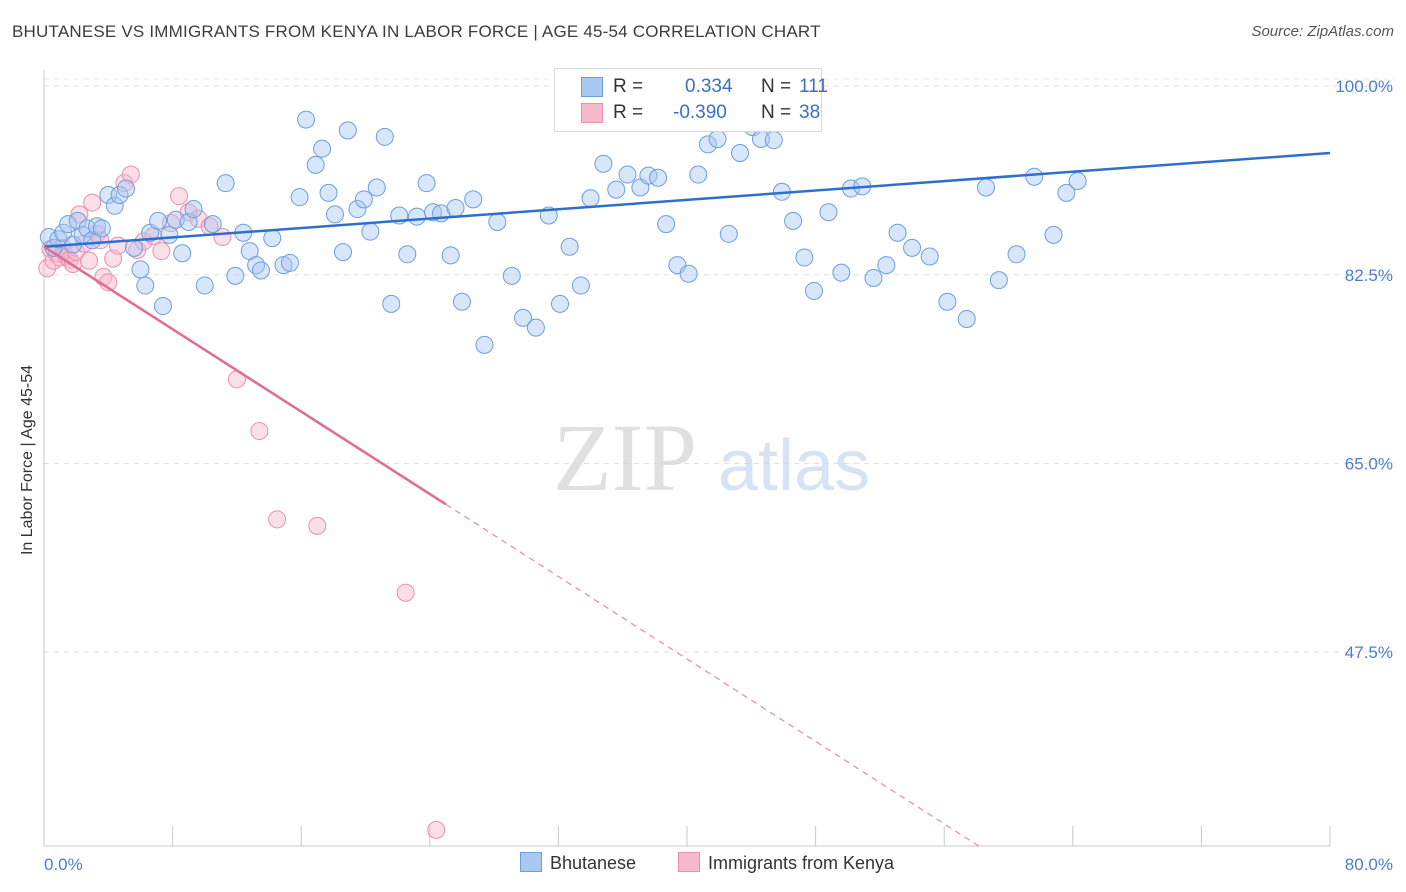  I want to click on legend-swatch-blue, so click(592, 87).